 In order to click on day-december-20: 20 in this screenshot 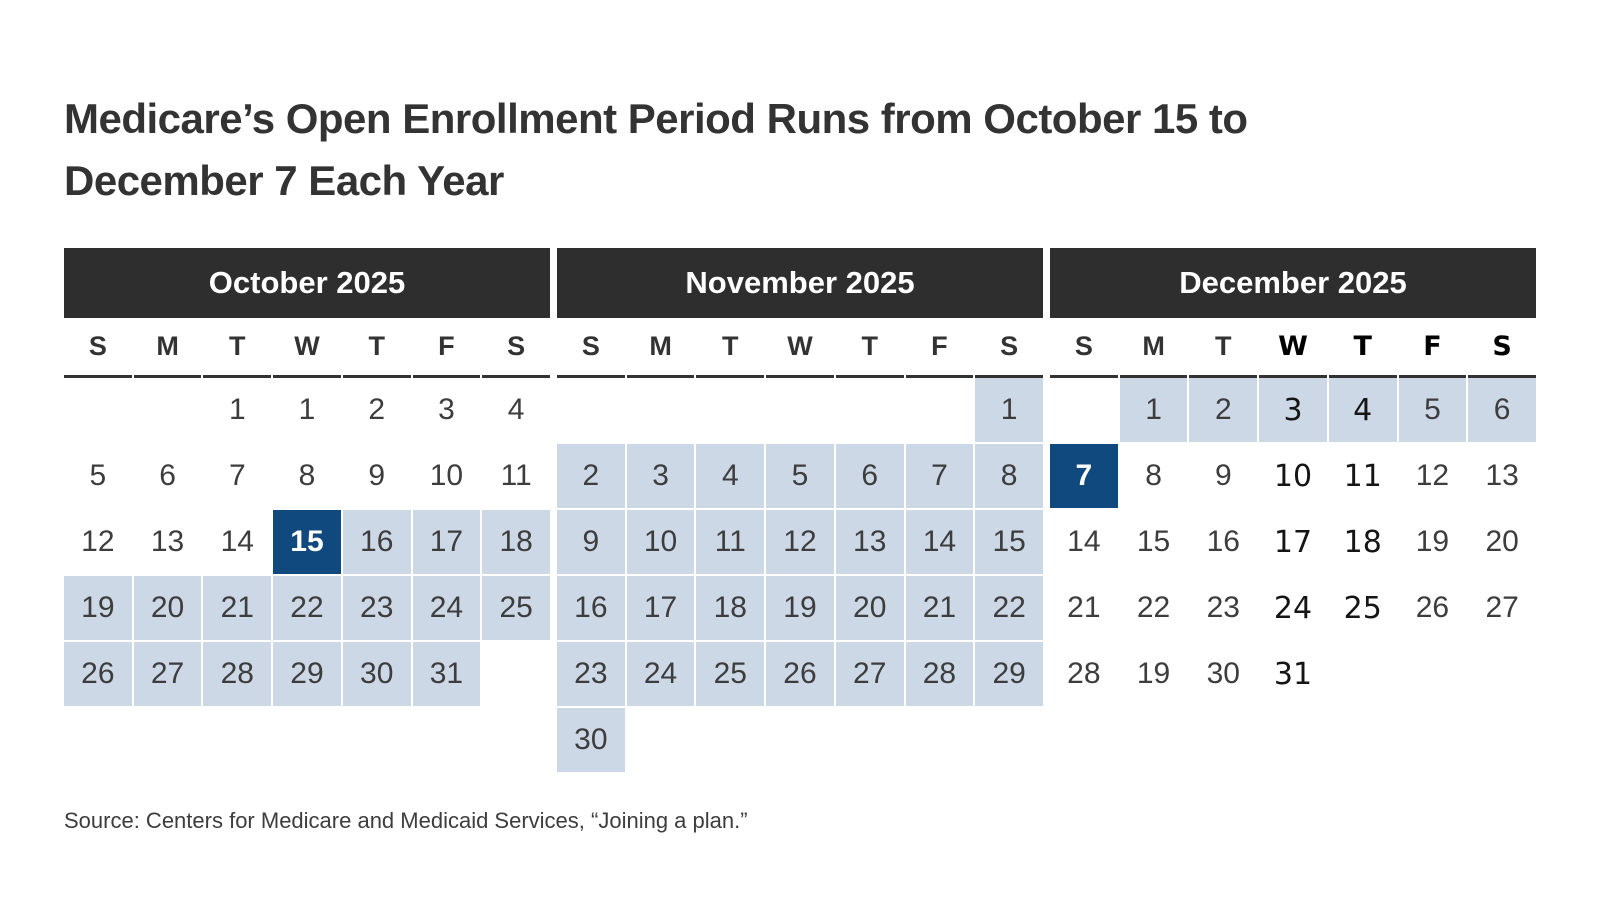, I will do `click(1502, 541)`.